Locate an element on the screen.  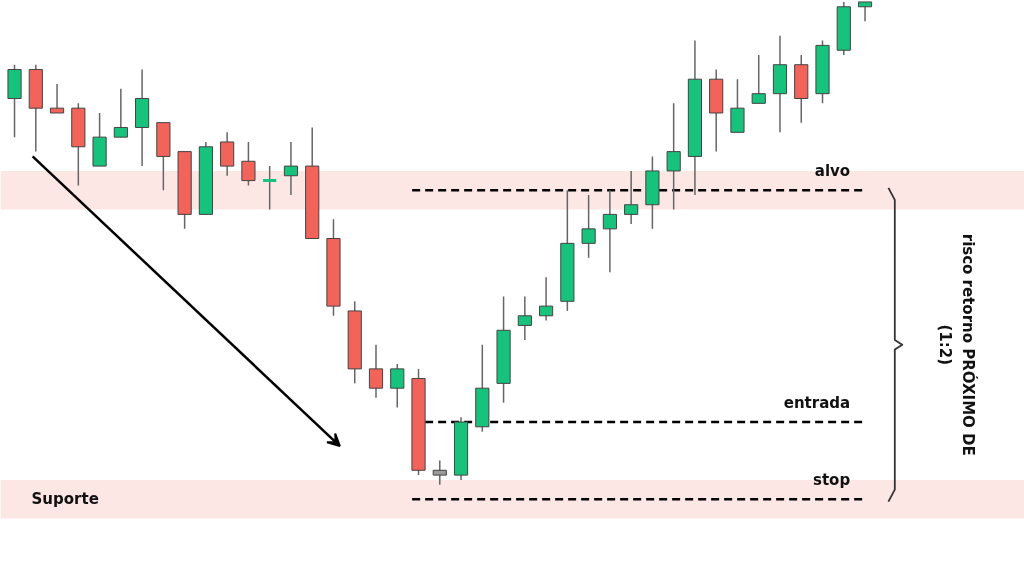
ref-line-label: entrada is located at coordinates (817, 403).